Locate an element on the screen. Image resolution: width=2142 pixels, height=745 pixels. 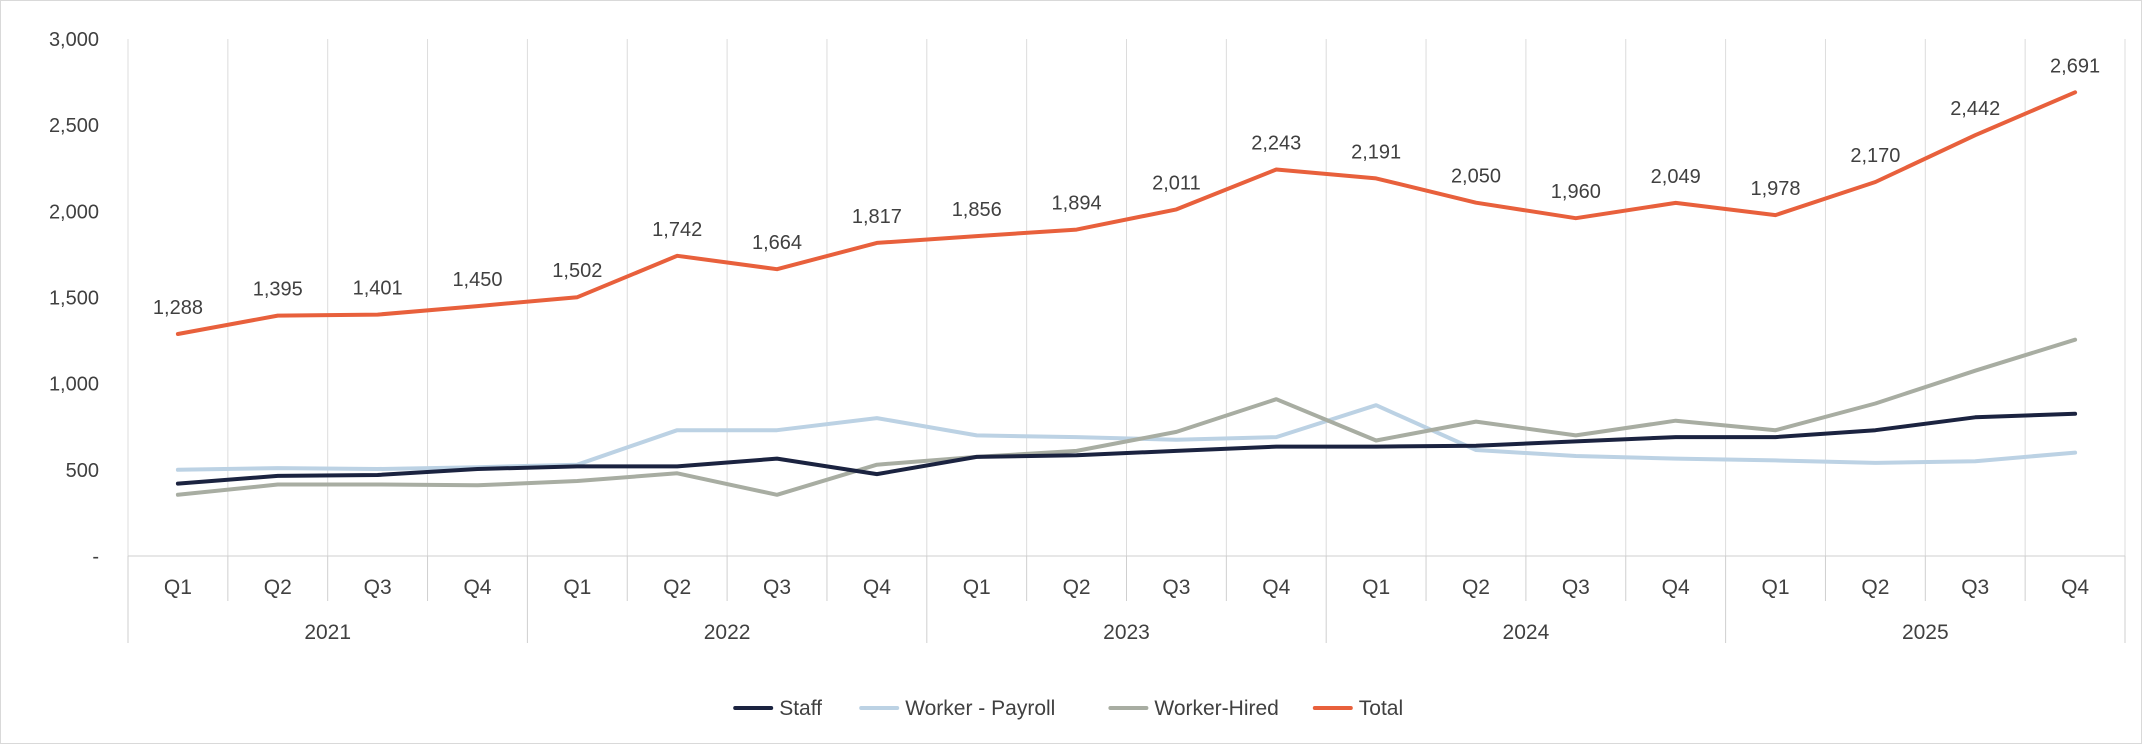
legend-label: Worker-Hired is located at coordinates (1216, 708).